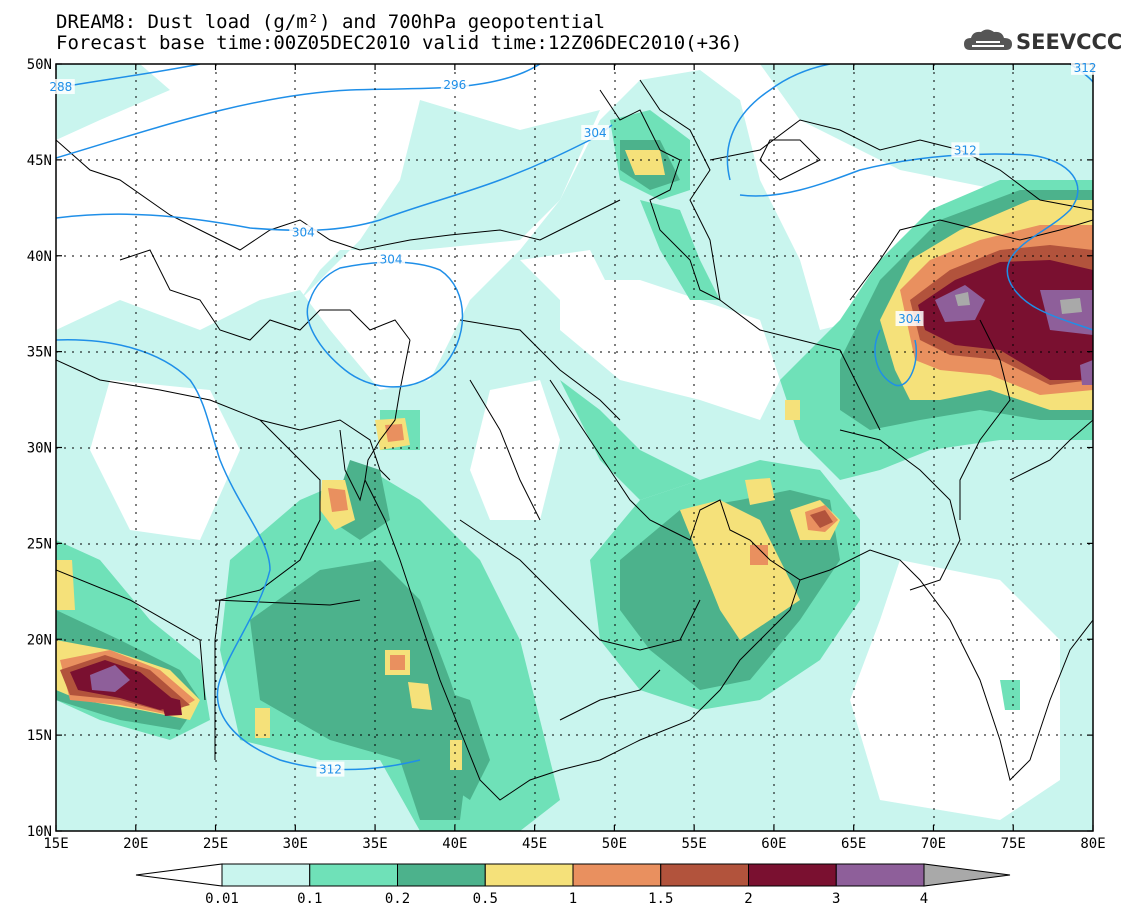  Describe the element at coordinates (295, 844) in the screenshot. I see `lon-tick-label: 30E` at that location.